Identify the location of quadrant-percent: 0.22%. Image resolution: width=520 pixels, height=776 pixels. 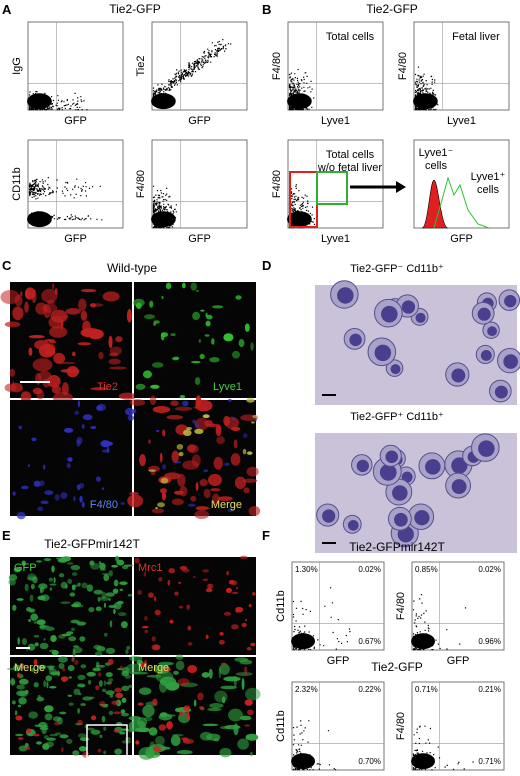
(369, 689).